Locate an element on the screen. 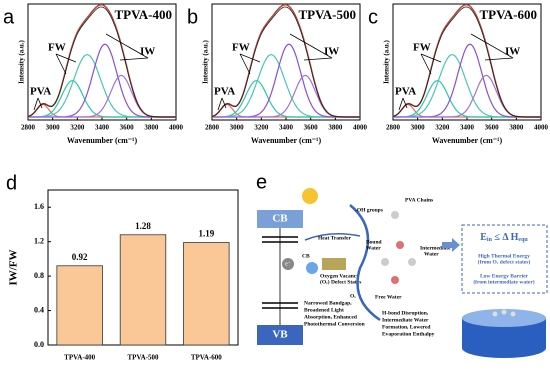 The height and width of the screenshot is (370, 550). panel-label: c is located at coordinates (373, 17).